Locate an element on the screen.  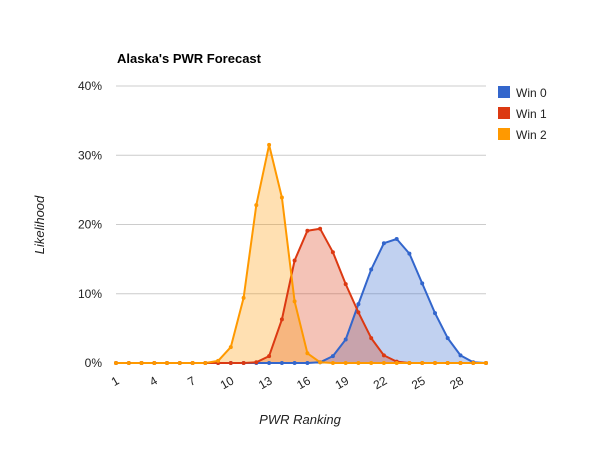
x-tick-label: 4 is located at coordinates (153, 381).